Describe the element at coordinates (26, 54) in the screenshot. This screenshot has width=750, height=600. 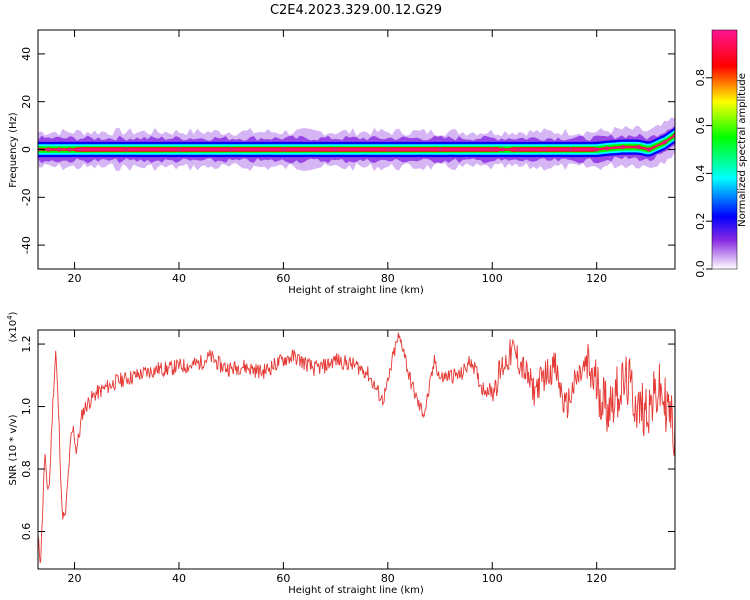
I see `y-tick-label: 40` at that location.